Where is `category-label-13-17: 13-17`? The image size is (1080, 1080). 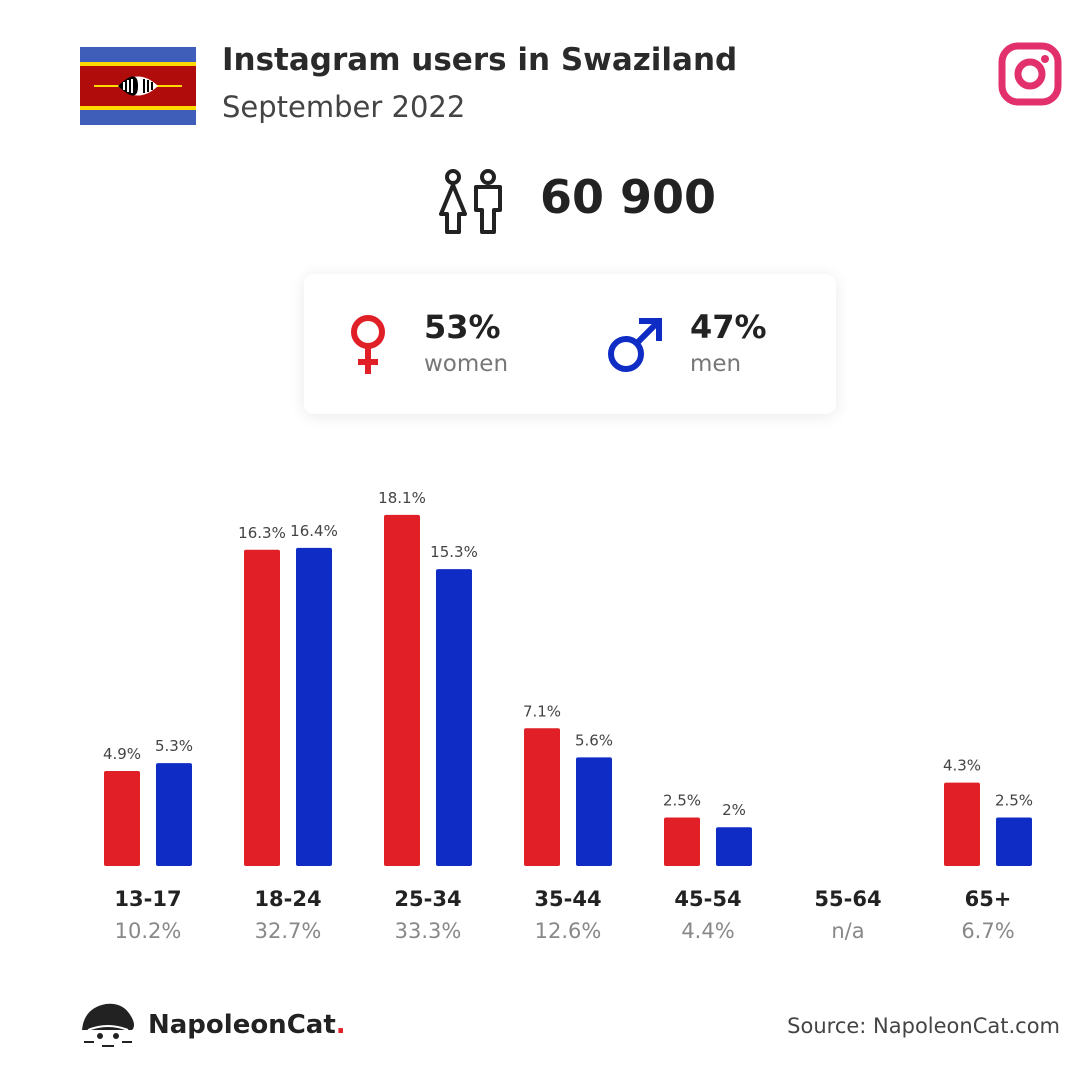 category-label-13-17: 13-17 is located at coordinates (147, 899).